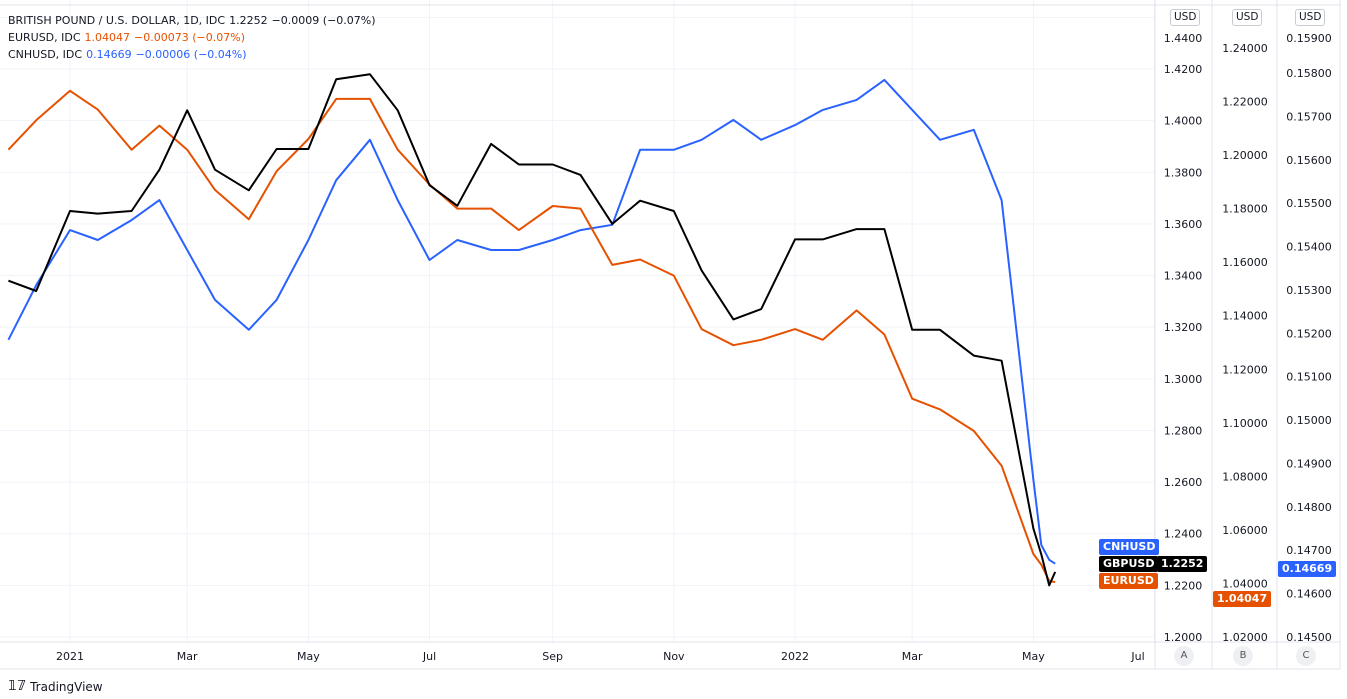 The image size is (1347, 699). What do you see at coordinates (1245, 262) in the screenshot?
I see `y-tick-label-b: 1.16000` at bounding box center [1245, 262].